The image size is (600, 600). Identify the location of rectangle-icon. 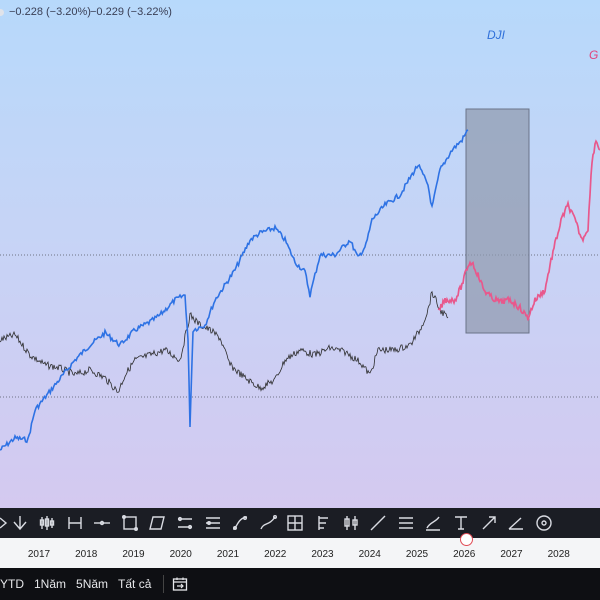
(129, 523).